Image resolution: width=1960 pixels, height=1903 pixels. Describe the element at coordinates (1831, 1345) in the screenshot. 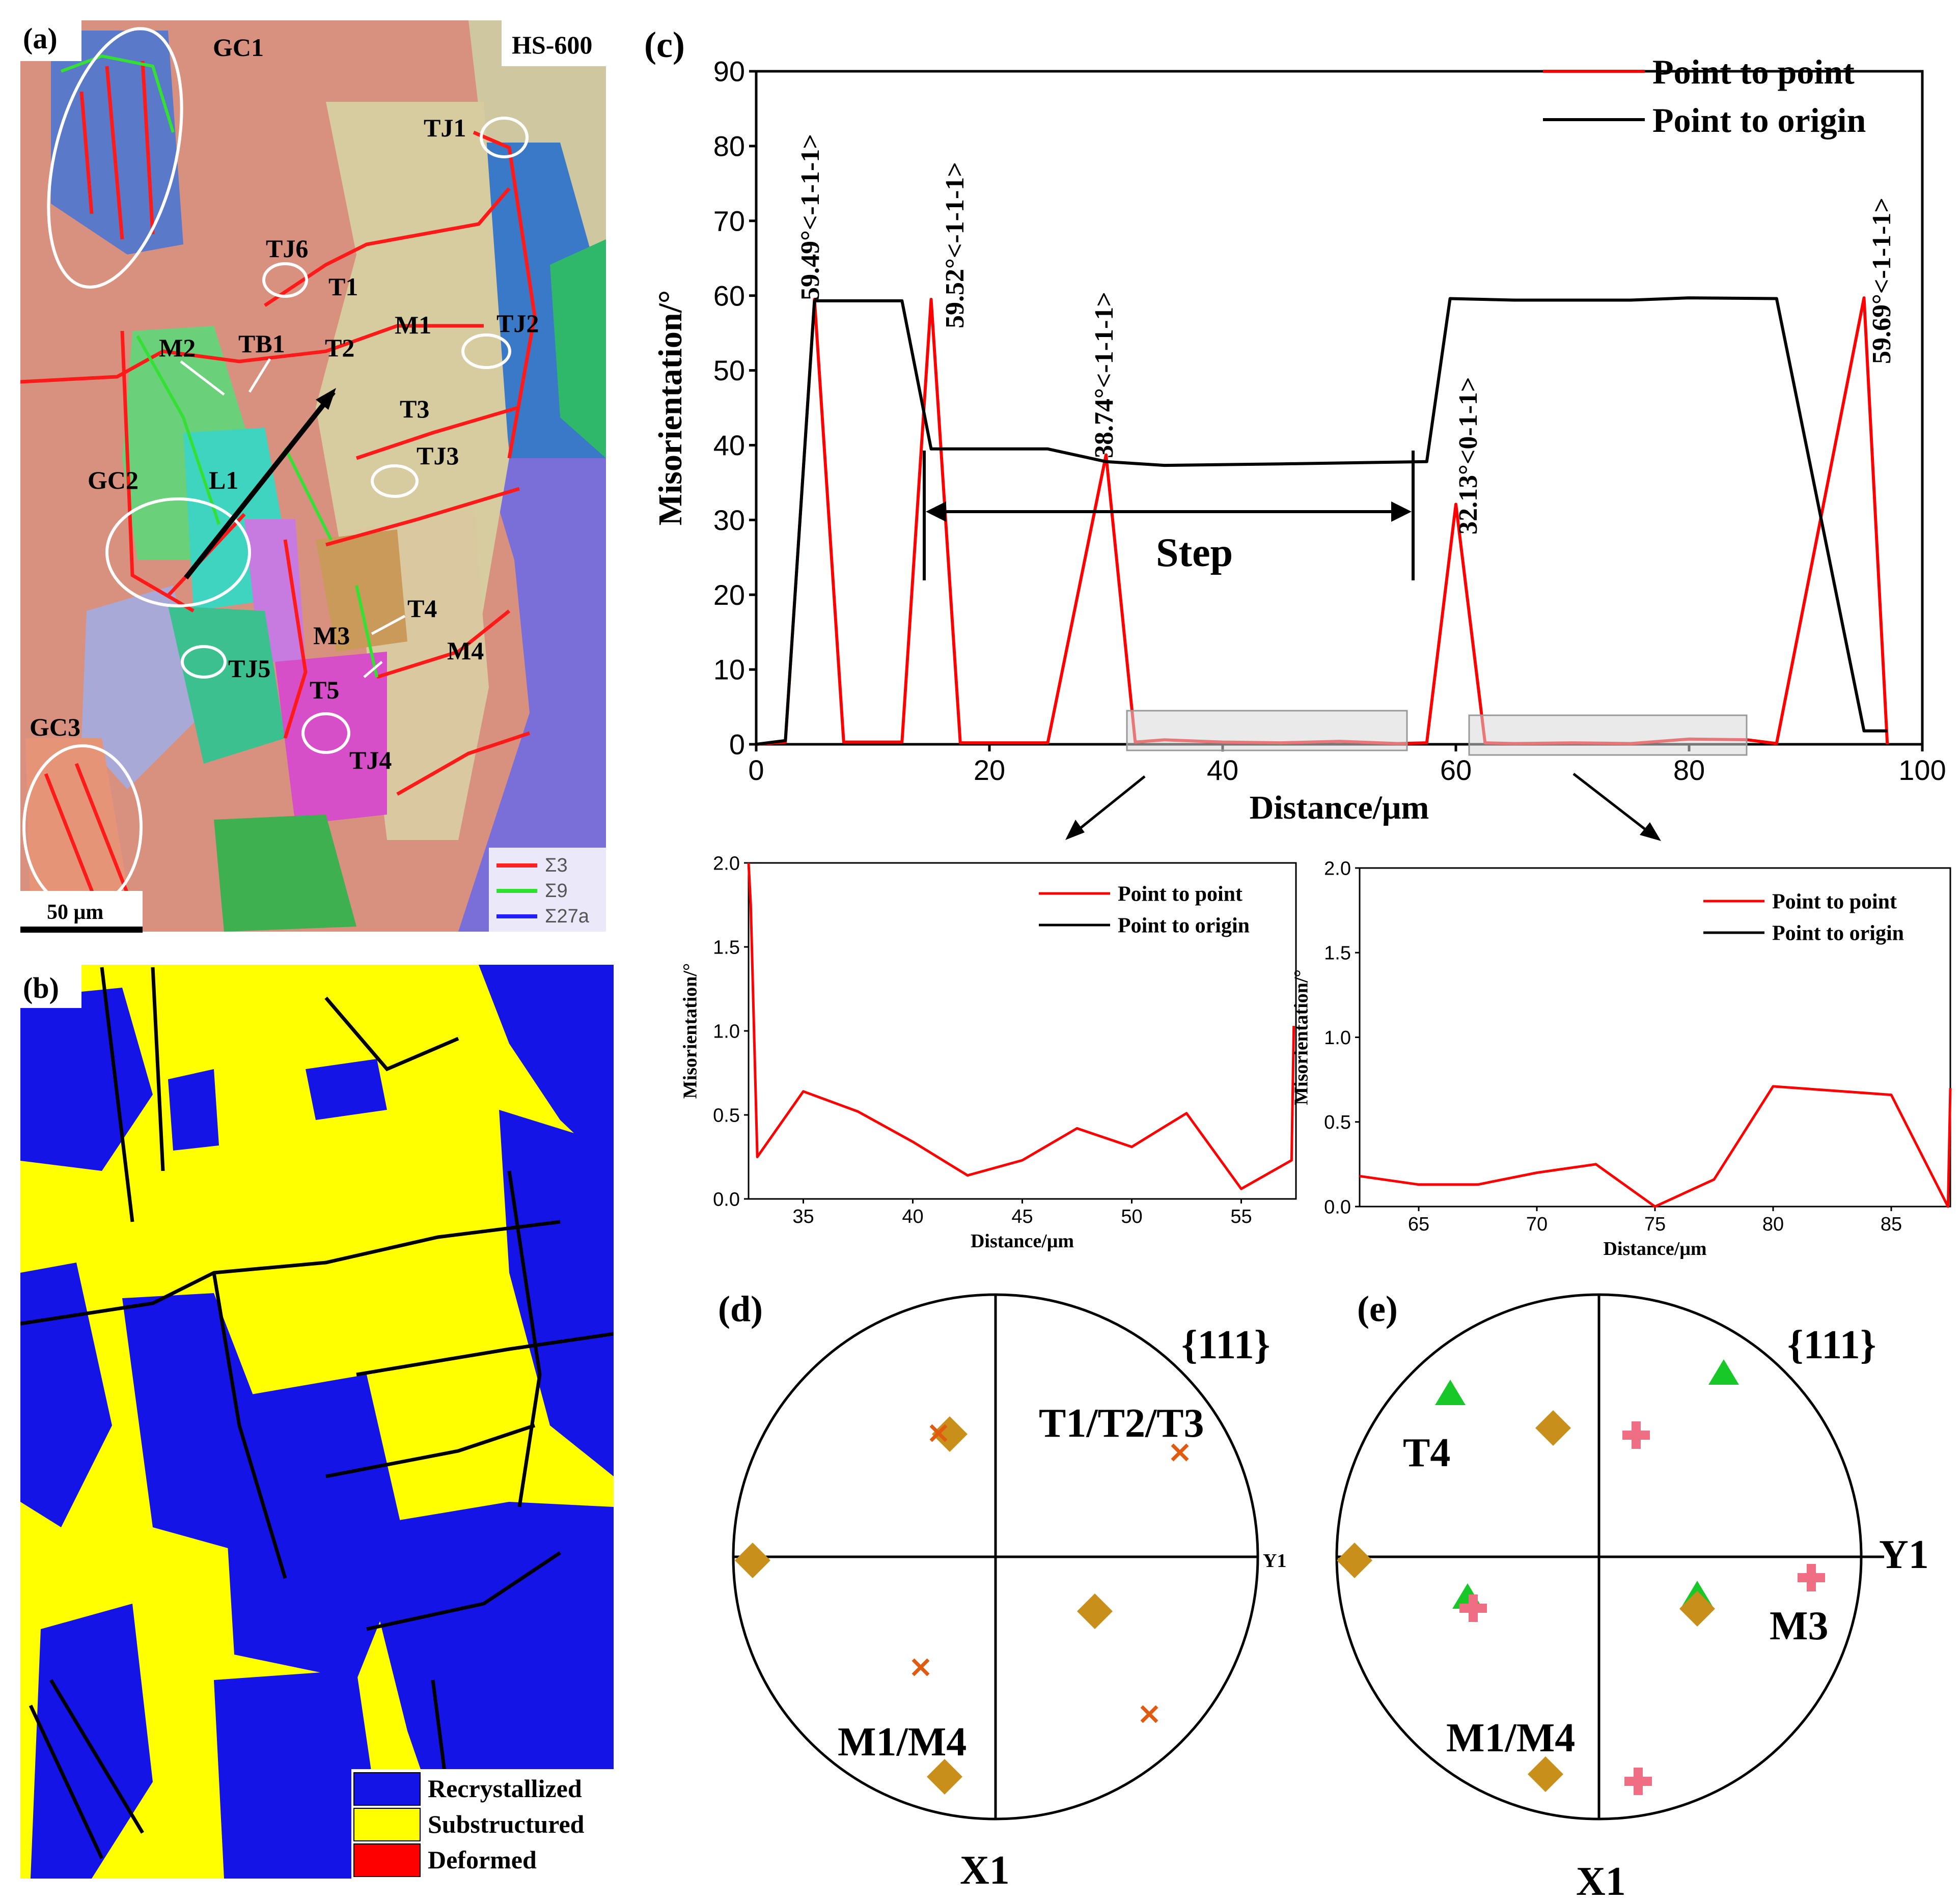

I see `plane-label-e: {111}` at that location.